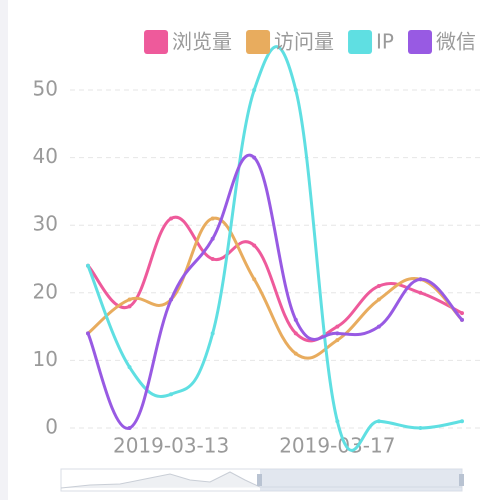 The height and width of the screenshot is (504, 500). Describe the element at coordinates (202, 42) in the screenshot. I see `legend-label: 浏览量` at that location.